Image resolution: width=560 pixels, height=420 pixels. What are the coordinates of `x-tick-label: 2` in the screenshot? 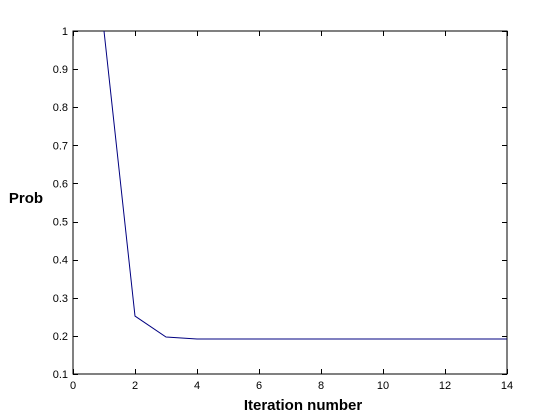 It's located at (135, 386).